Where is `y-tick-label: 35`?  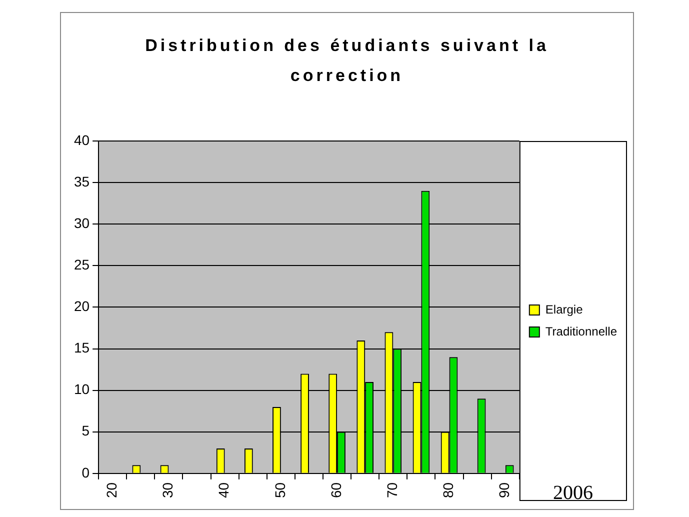
y-tick-label: 35 is located at coordinates (82, 181).